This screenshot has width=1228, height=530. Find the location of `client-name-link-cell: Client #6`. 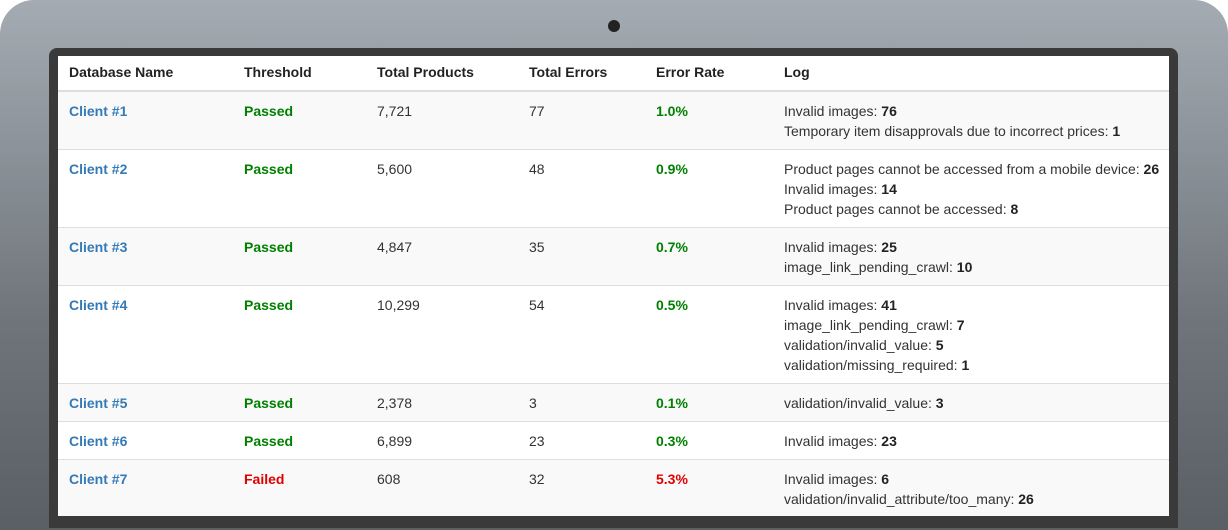

client-name-link-cell: Client #6 is located at coordinates (145, 440).